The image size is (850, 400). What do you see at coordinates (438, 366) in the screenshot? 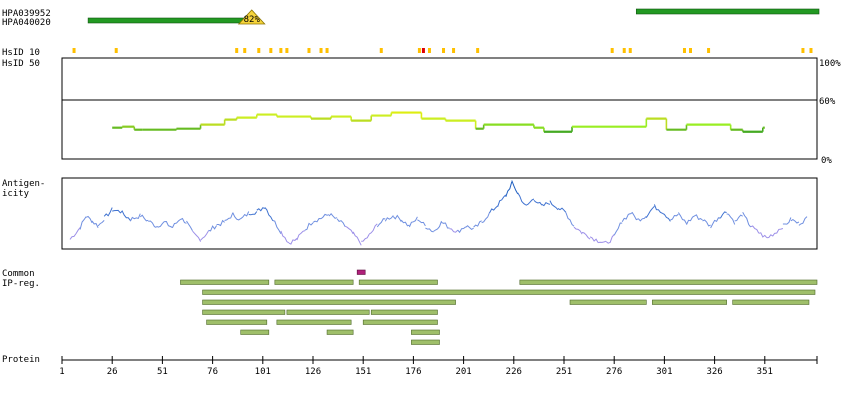
I see `protein-axis-ticks: 1 26 51 76 101 126 151 176 201 226 251 276 301 326 351` at bounding box center [438, 366].